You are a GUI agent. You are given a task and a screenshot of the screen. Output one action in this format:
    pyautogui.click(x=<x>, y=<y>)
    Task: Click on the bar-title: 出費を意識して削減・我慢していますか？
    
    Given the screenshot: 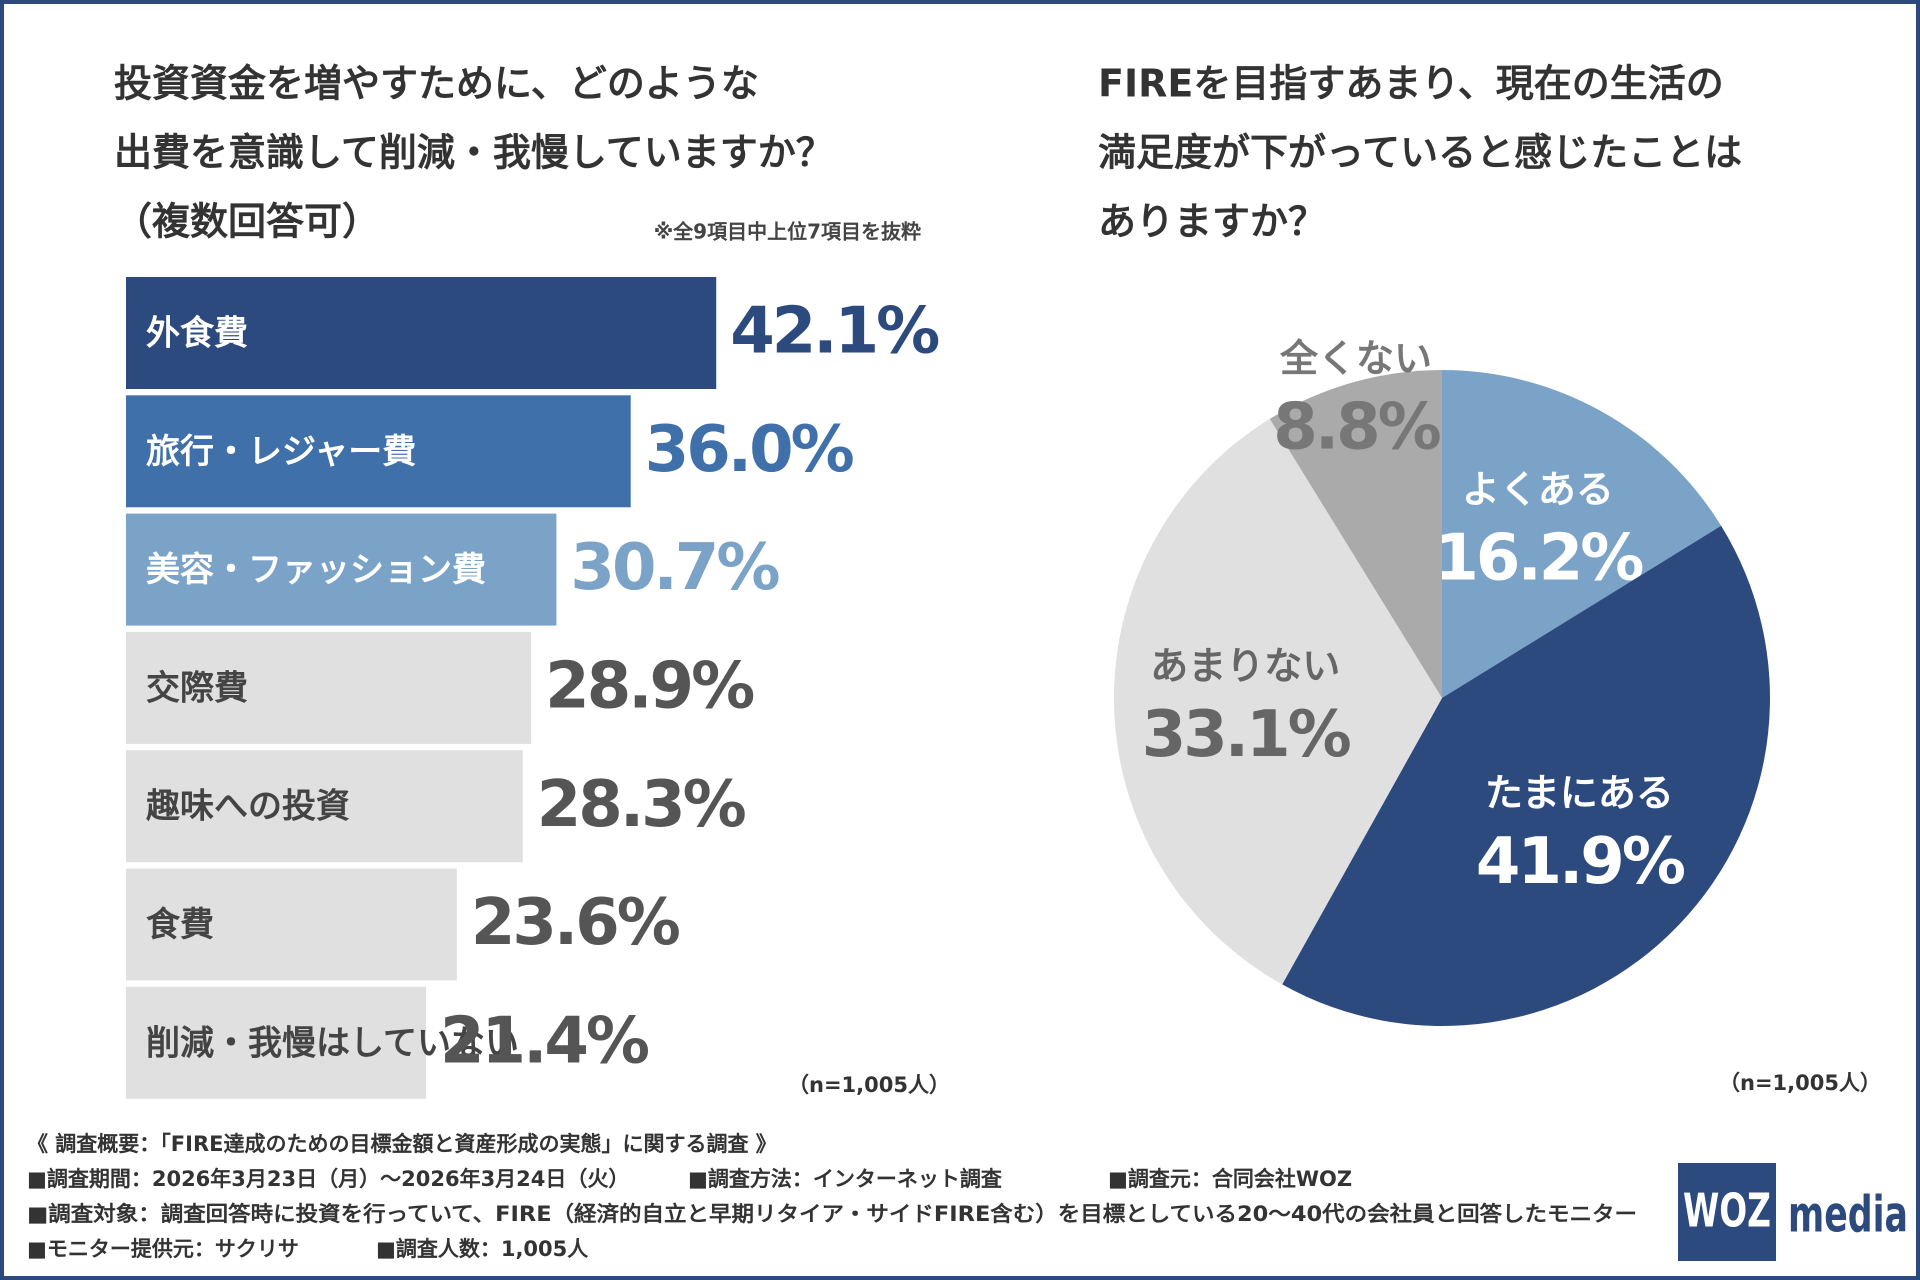 What is the action you would take?
    pyautogui.click(x=474, y=153)
    